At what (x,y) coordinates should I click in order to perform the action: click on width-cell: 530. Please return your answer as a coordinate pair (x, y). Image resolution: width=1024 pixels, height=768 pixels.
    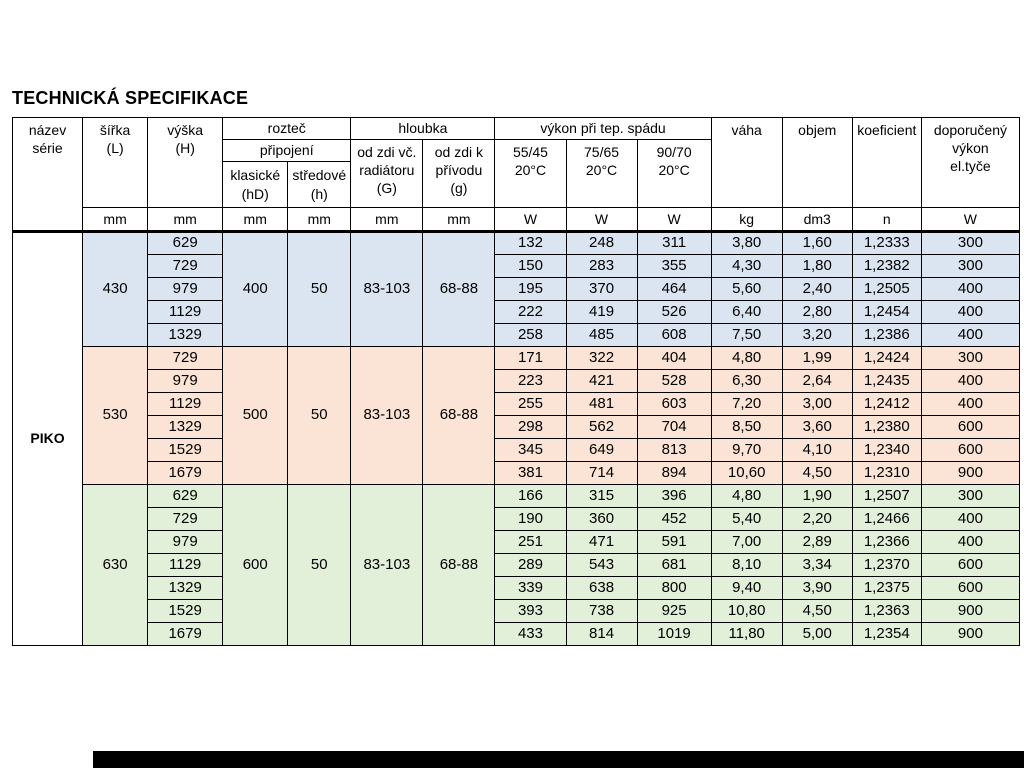
    Looking at the image, I should click on (115, 415).